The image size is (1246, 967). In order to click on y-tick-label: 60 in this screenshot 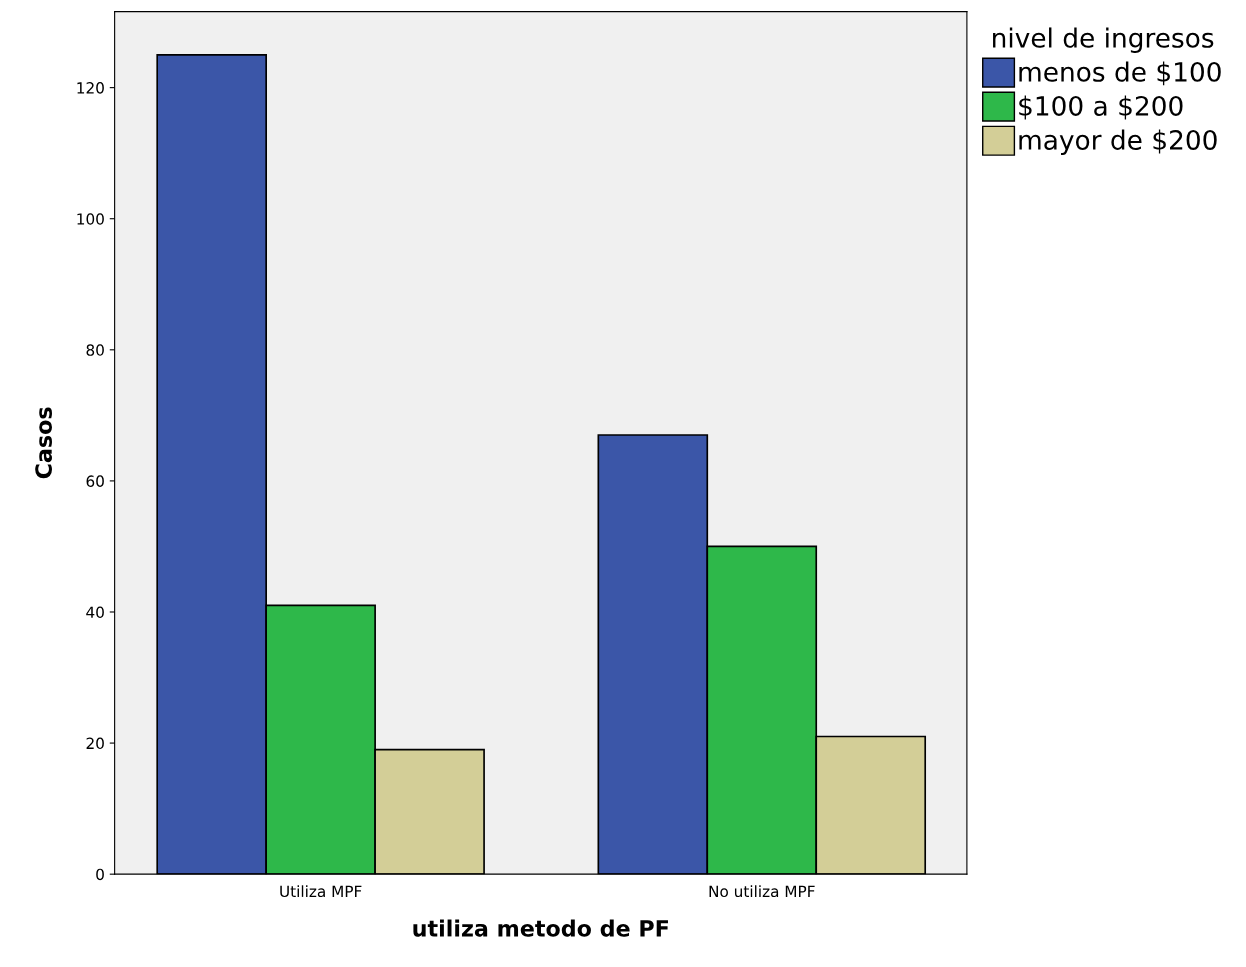, I will do `click(95, 481)`.